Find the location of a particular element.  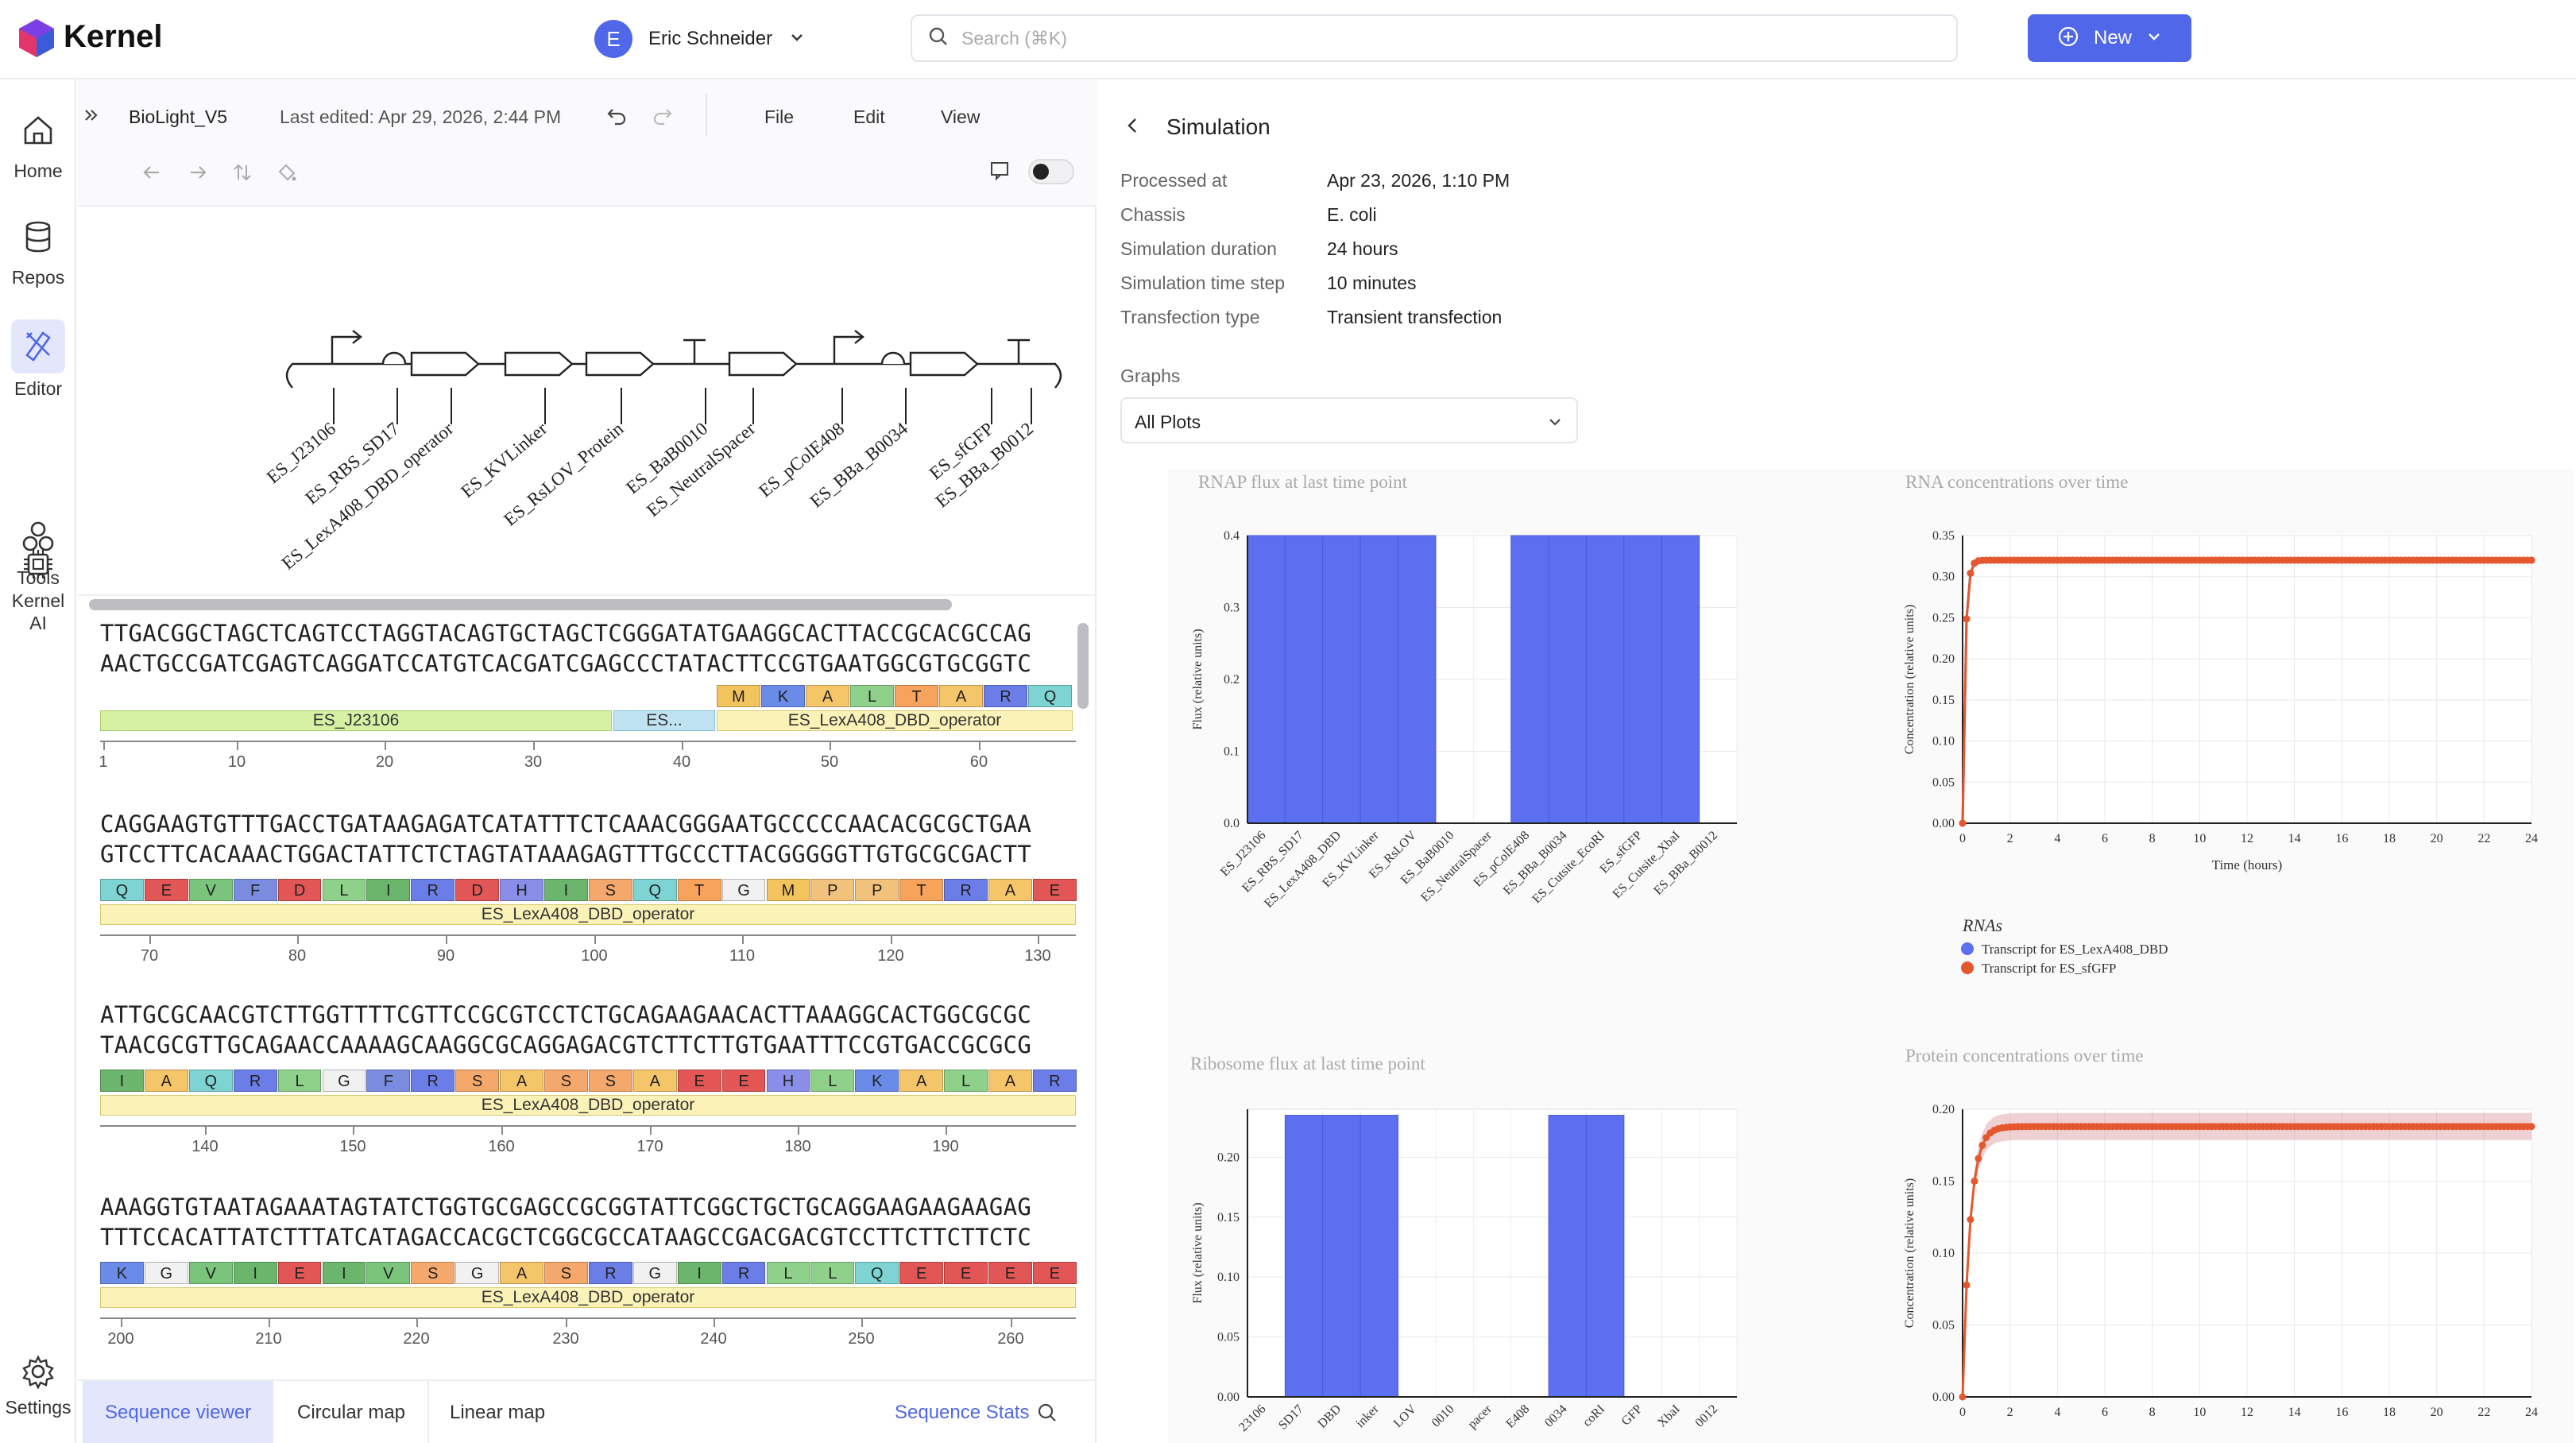

search-box: Search (⌘K) is located at coordinates (1434, 38).